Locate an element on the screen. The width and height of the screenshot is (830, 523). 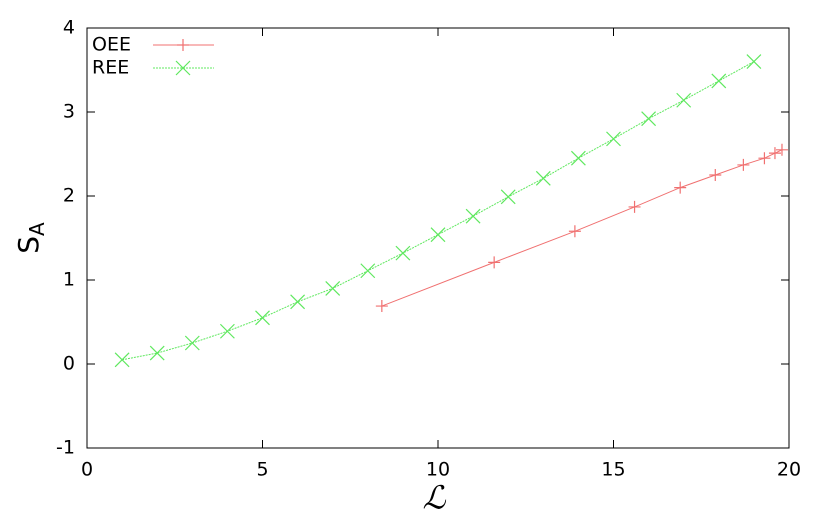
x-tick-label: 5 is located at coordinates (262, 470).